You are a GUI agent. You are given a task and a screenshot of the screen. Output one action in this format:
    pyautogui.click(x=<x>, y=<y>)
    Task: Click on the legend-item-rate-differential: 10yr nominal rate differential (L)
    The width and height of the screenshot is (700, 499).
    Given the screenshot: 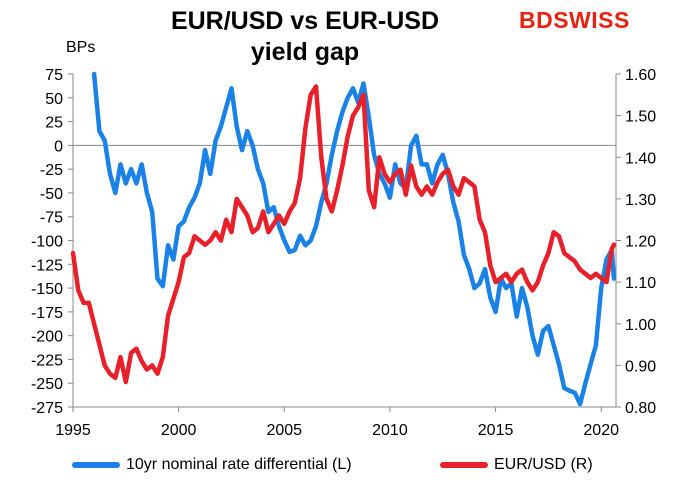 What is the action you would take?
    pyautogui.click(x=212, y=465)
    